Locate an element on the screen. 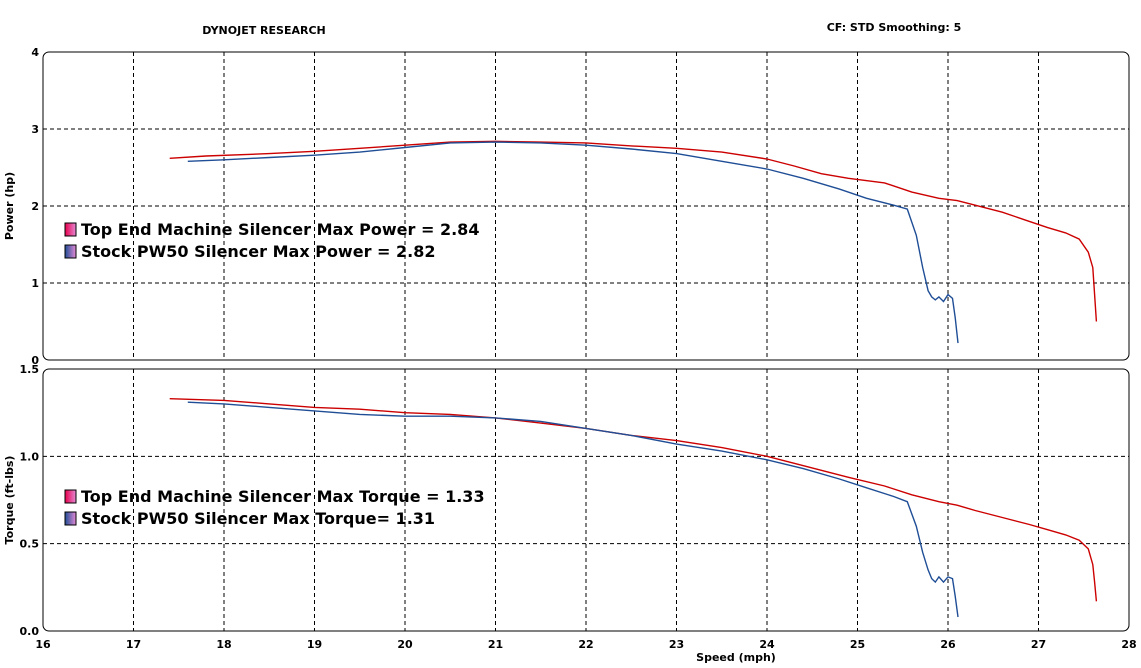 The image size is (1141, 668). xtick-label: 19 is located at coordinates (314, 644).